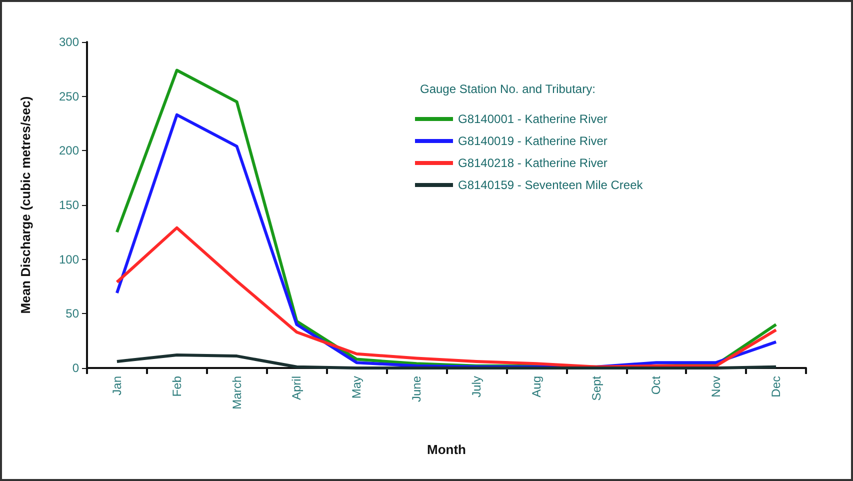 This screenshot has height=481, width=853. What do you see at coordinates (536, 387) in the screenshot?
I see `x-tick-label: Aug` at bounding box center [536, 387].